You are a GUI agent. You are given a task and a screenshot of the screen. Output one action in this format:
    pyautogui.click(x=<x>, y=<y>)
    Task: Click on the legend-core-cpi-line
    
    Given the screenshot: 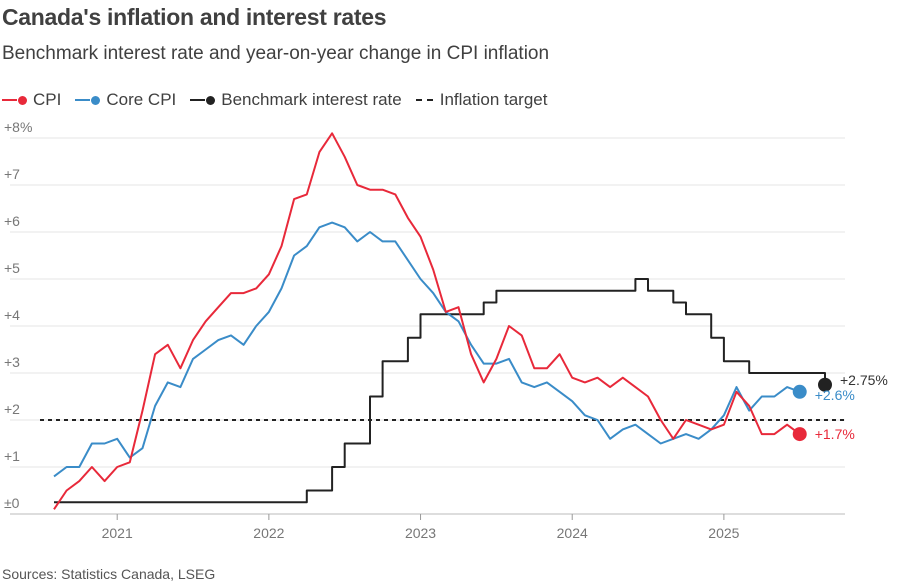 What is the action you would take?
    pyautogui.click(x=83, y=100)
    